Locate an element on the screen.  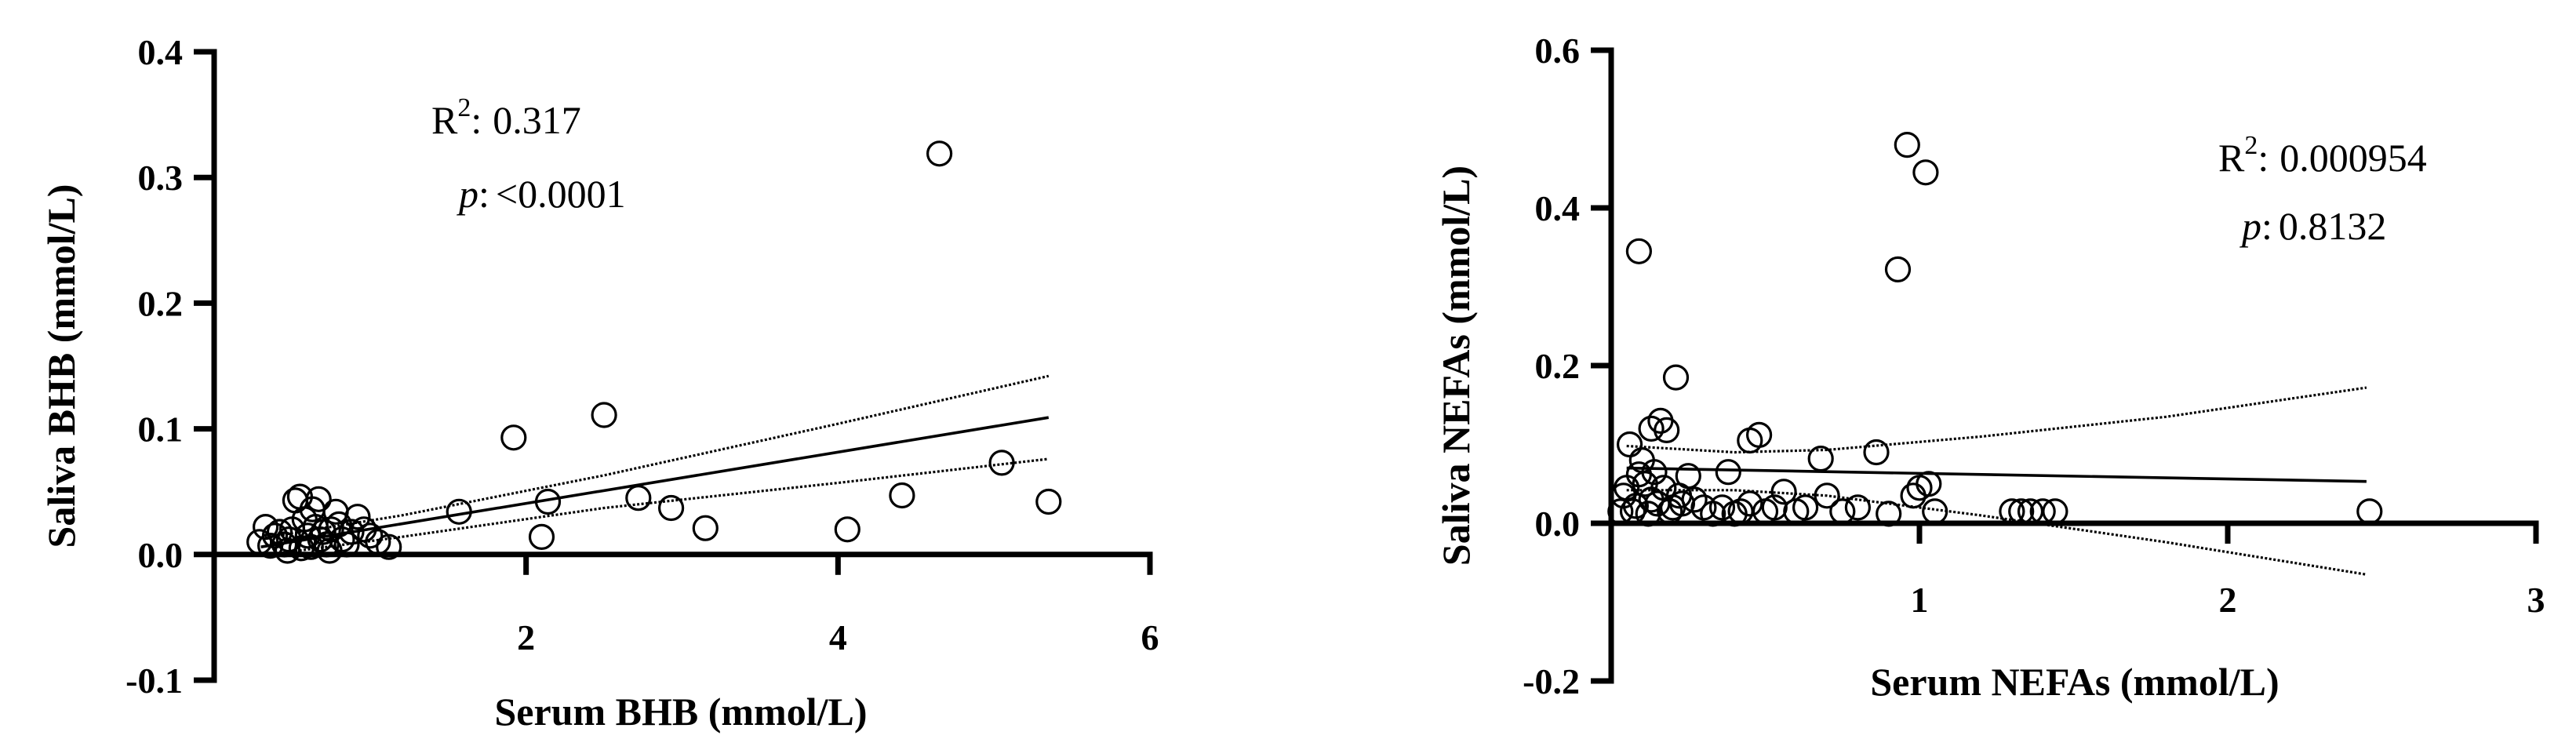
x-tick-label: 1 is located at coordinates (1920, 600).